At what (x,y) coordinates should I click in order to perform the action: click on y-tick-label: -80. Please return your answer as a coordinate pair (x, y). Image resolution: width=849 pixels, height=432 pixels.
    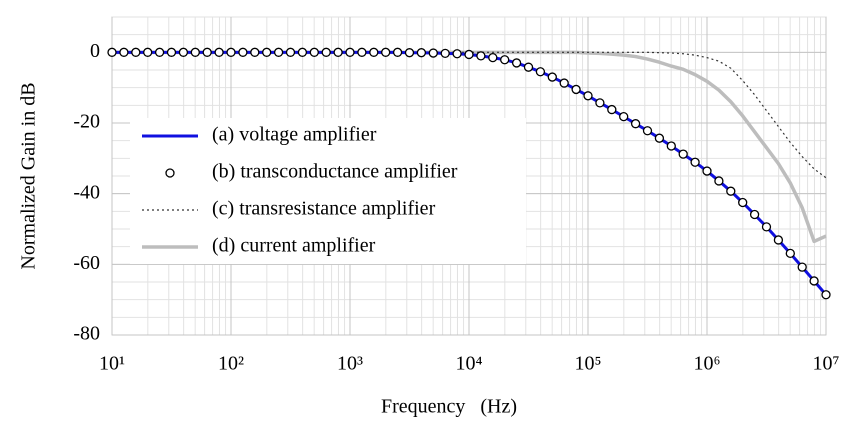
    Looking at the image, I should click on (86, 334).